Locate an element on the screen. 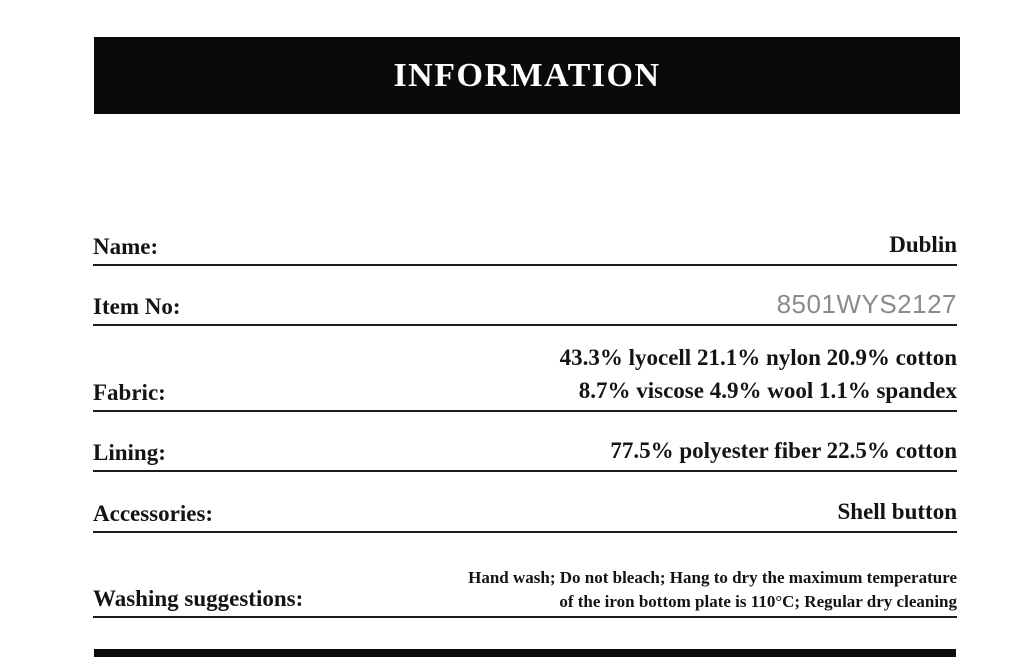 This screenshot has width=1026, height=657. washing-suggestions-label: Washing suggestions: is located at coordinates (198, 598).